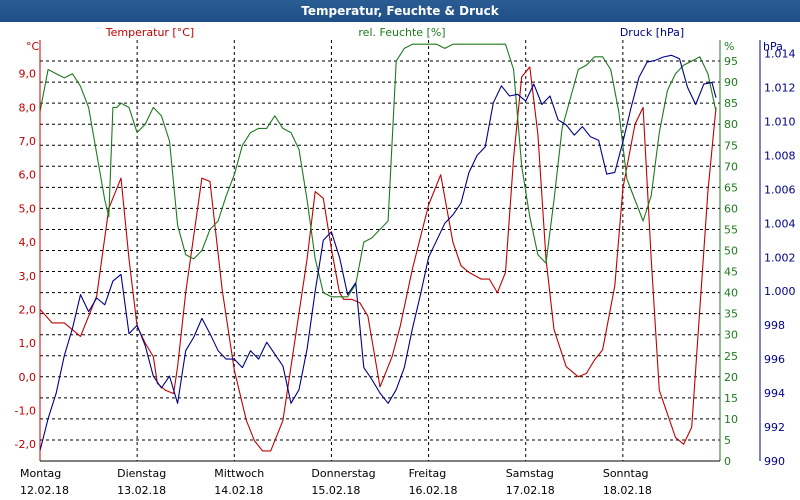 The image size is (800, 500). What do you see at coordinates (774, 325) in the screenshot?
I see `pressure-tick-label: 998` at bounding box center [774, 325].